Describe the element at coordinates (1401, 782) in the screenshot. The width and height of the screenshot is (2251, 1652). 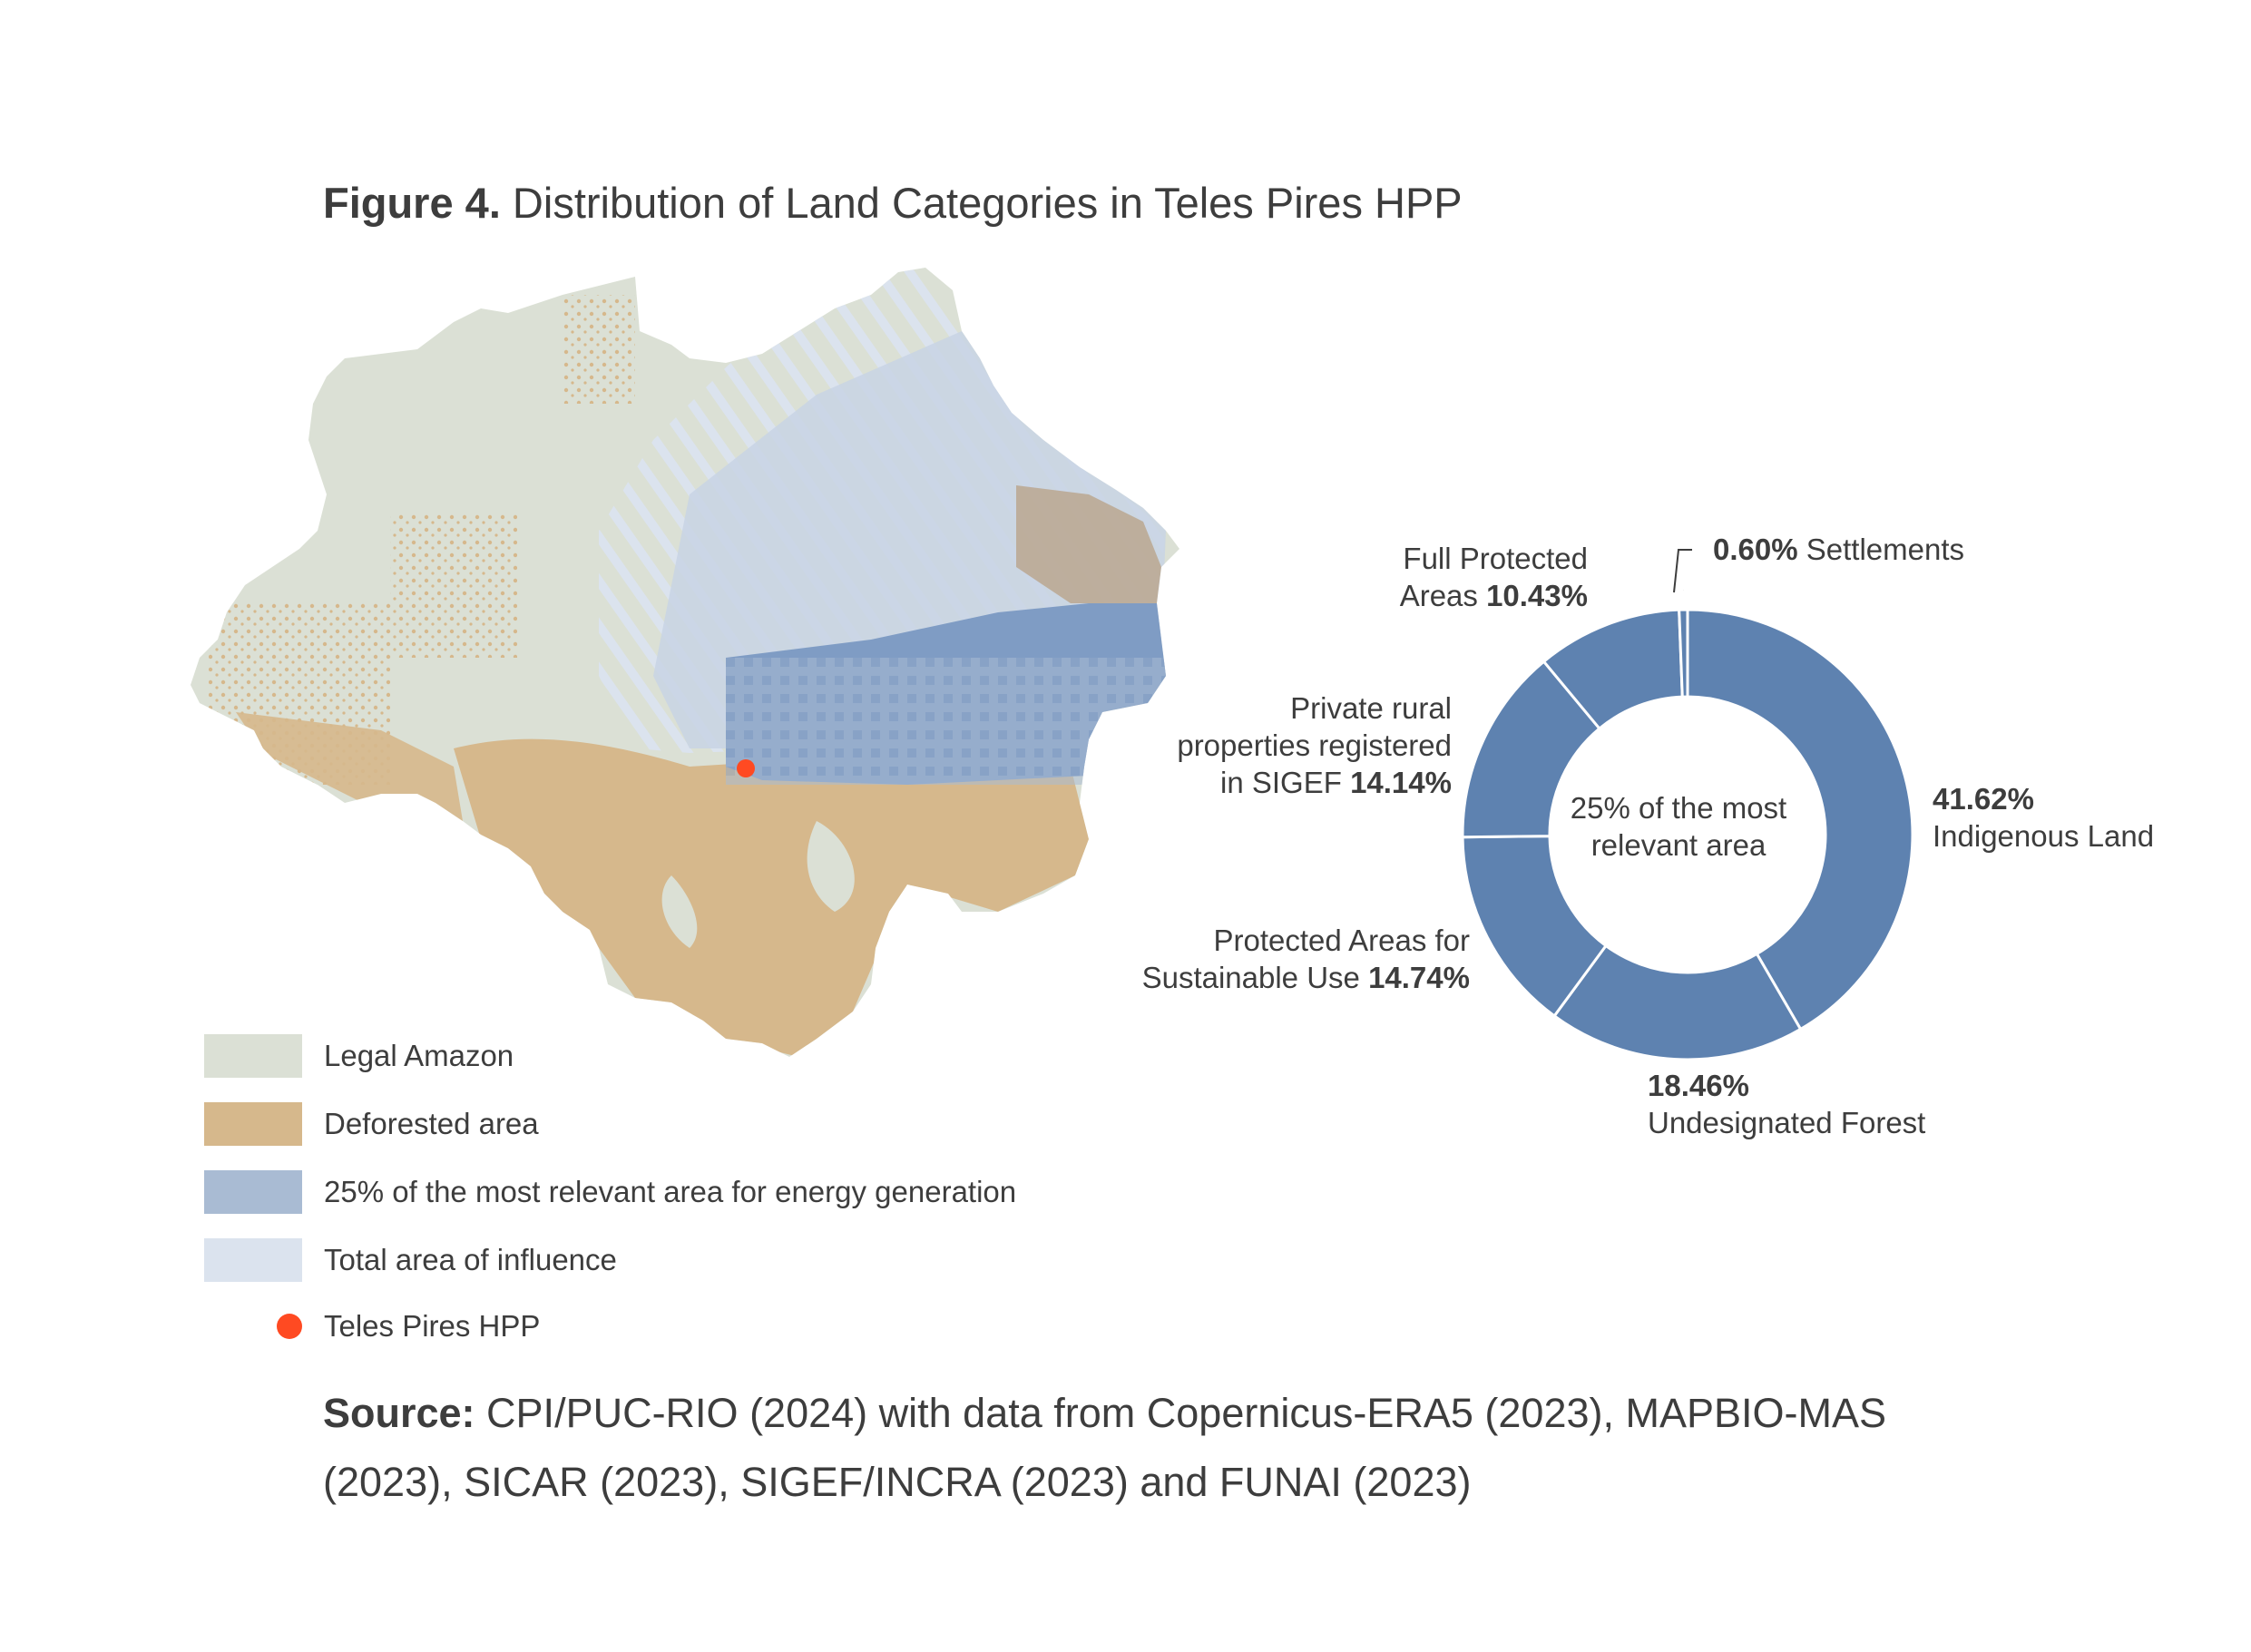
I see `private-rural-value: 14.14%` at that location.